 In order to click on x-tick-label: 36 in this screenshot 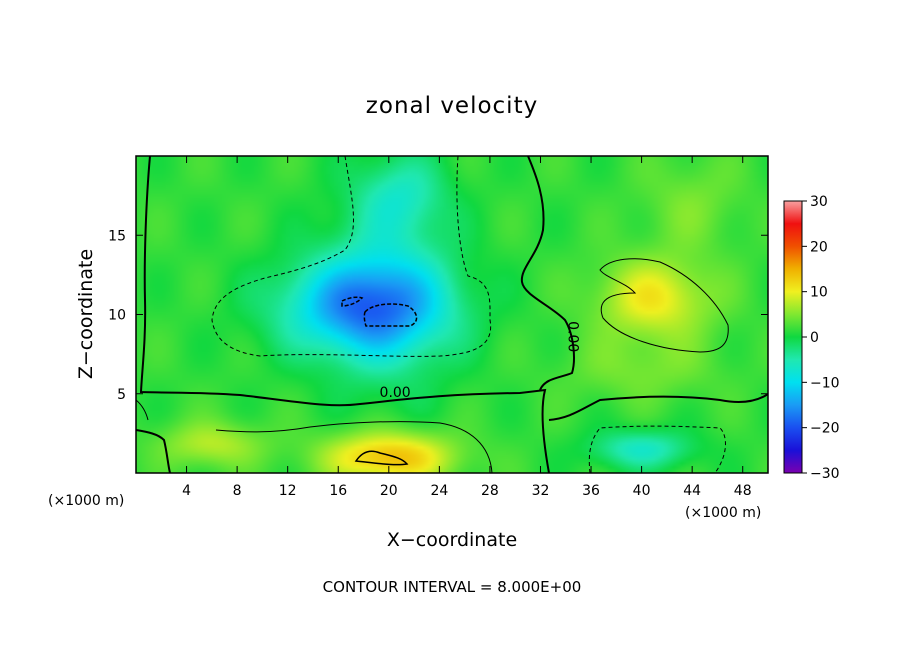, I will do `click(591, 491)`.